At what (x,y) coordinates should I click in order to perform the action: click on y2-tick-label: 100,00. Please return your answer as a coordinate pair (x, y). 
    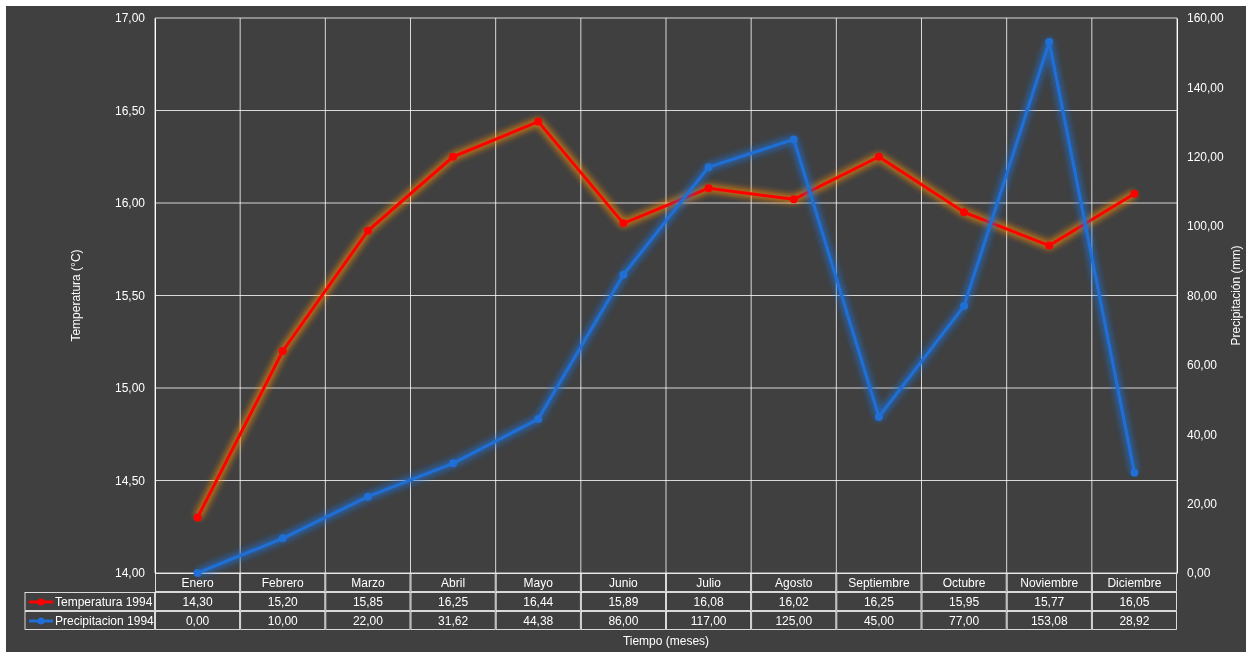
    Looking at the image, I should click on (1206, 226).